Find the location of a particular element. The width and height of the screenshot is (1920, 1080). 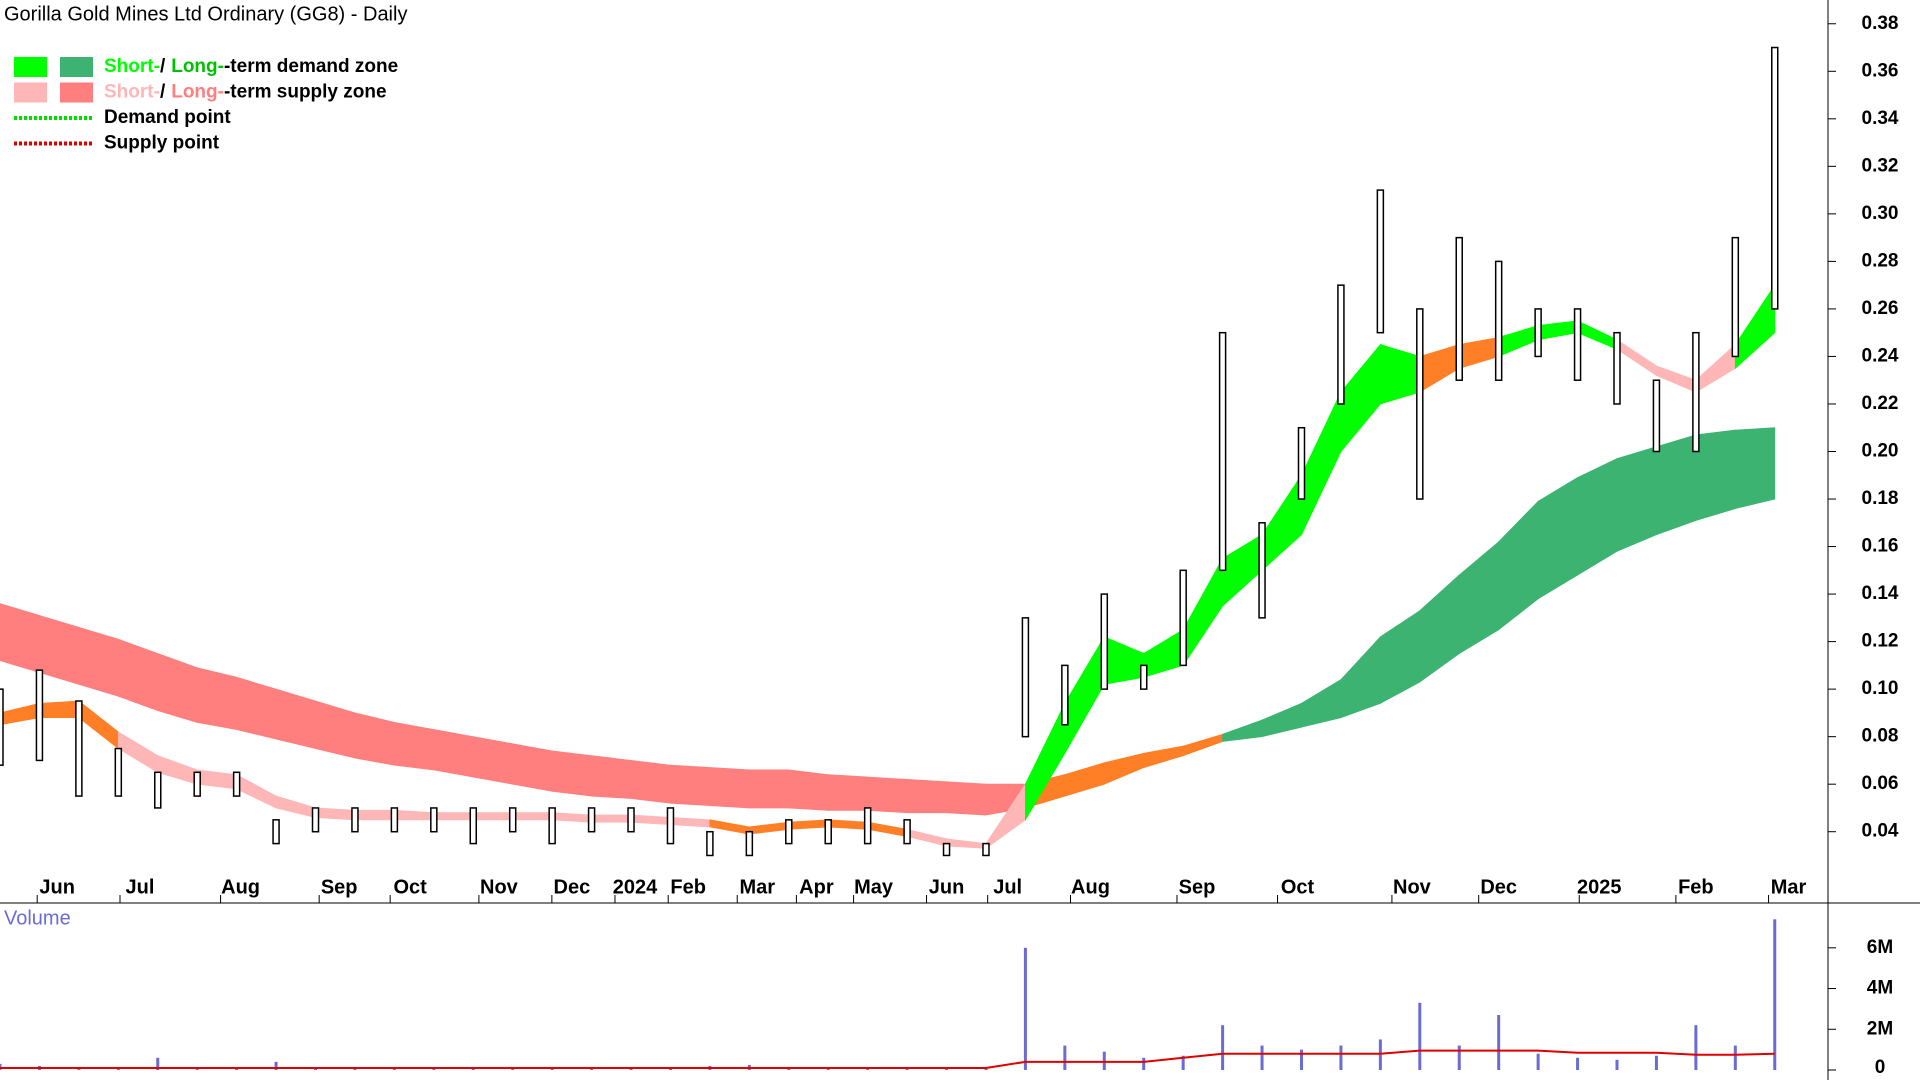

y-tick-label: 0.38 is located at coordinates (1880, 23).